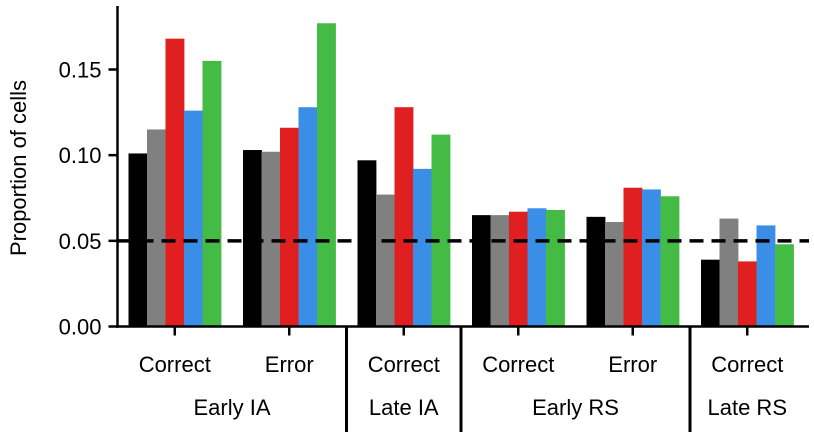 The image size is (814, 444). I want to click on group-label: Early RS, so click(575, 407).